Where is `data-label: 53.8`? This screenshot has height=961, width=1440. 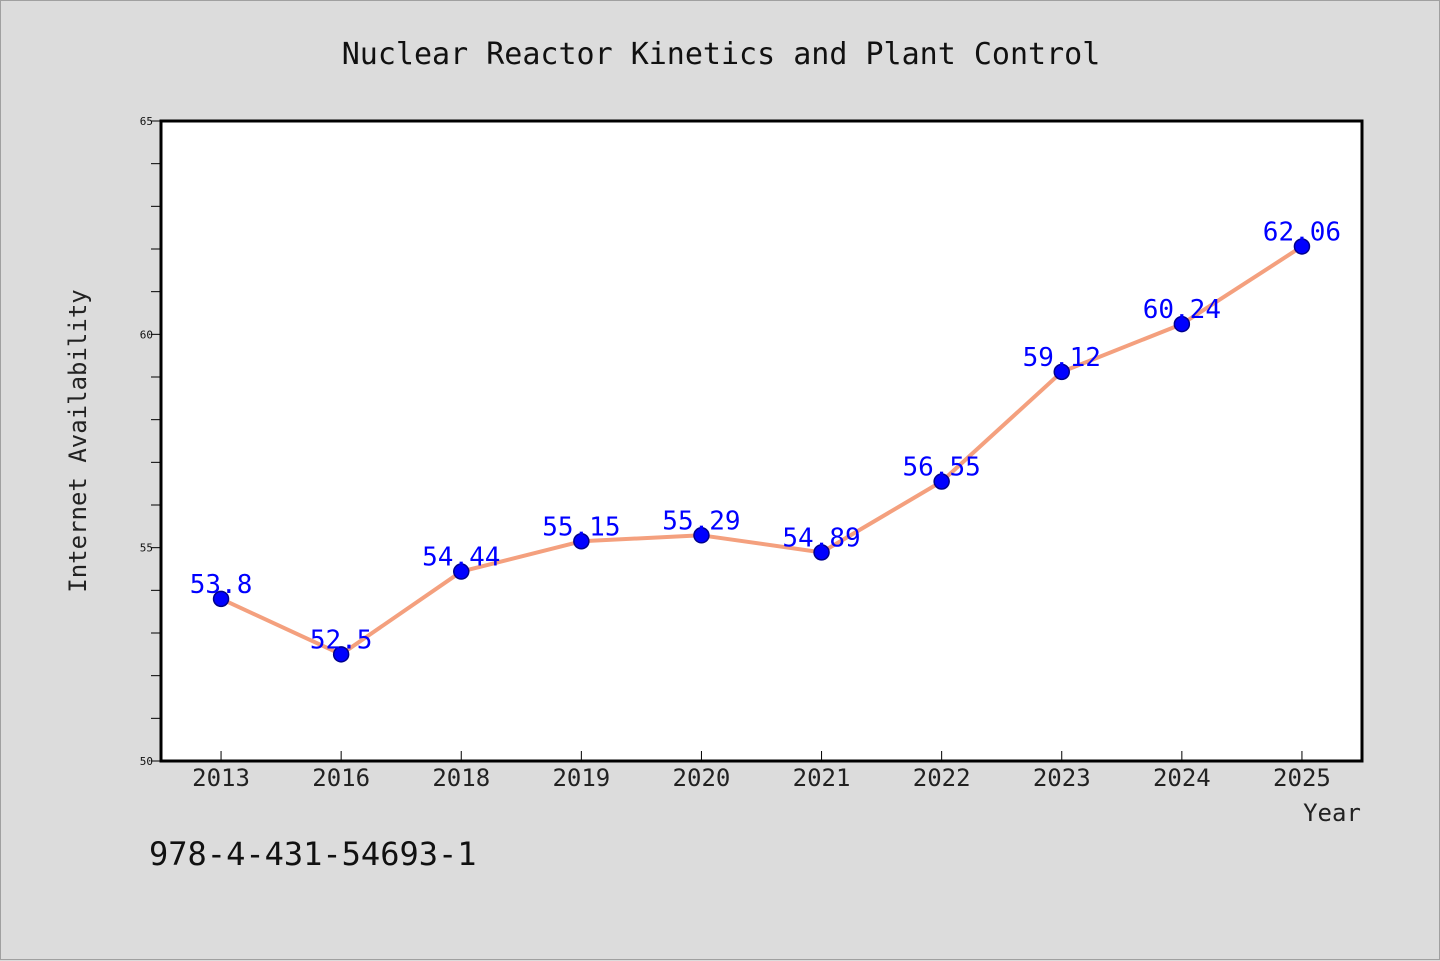
data-label: 53.8 is located at coordinates (221, 585).